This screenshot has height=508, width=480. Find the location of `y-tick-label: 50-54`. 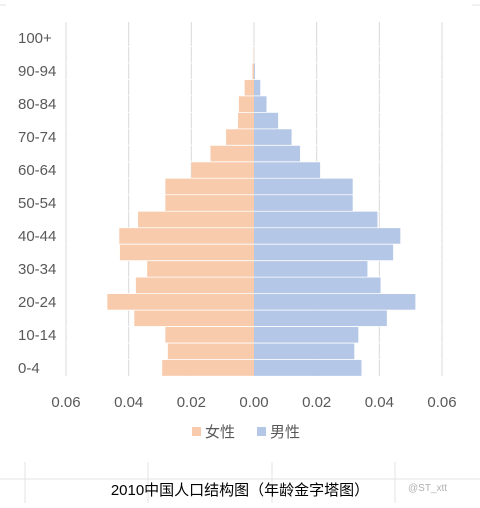

y-tick-label: 50-54 is located at coordinates (37, 203).